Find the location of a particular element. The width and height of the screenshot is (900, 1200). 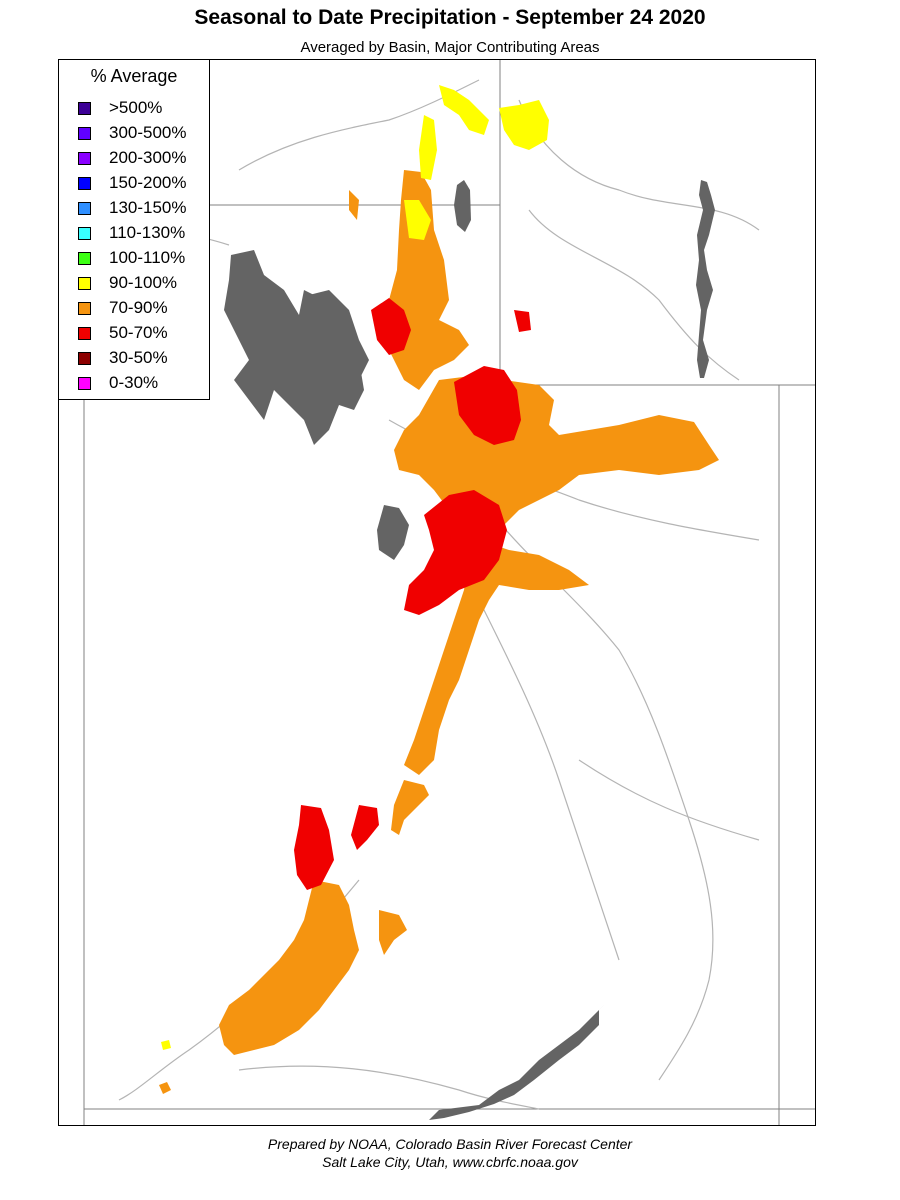

legend-label: 150-200% is located at coordinates (148, 182).